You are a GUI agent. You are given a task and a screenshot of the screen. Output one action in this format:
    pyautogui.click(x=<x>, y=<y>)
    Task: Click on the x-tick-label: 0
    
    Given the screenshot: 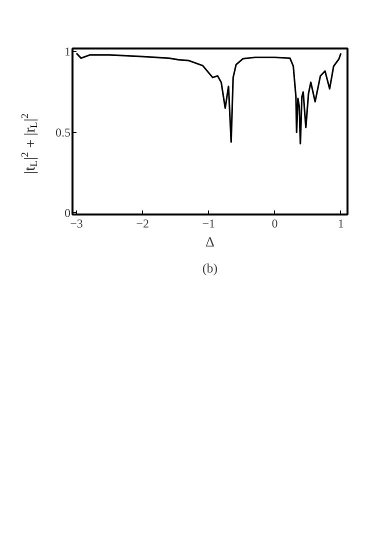 What is the action you would take?
    pyautogui.click(x=275, y=223)
    